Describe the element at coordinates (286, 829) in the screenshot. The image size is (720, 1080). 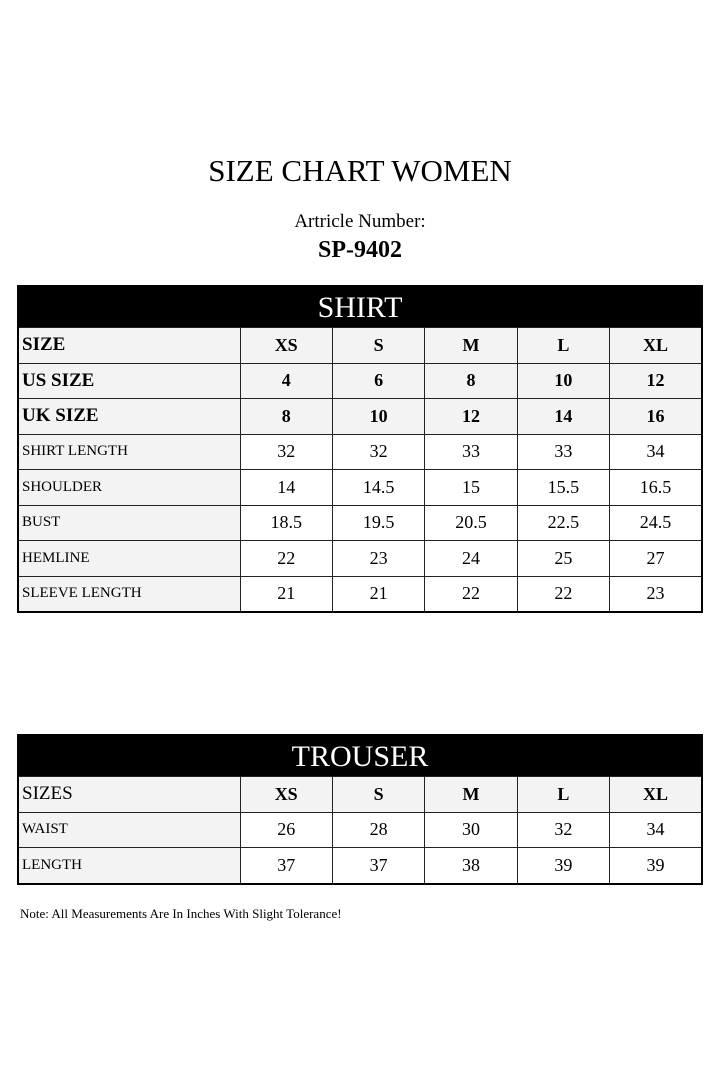
I see `table-cell: 26` at that location.